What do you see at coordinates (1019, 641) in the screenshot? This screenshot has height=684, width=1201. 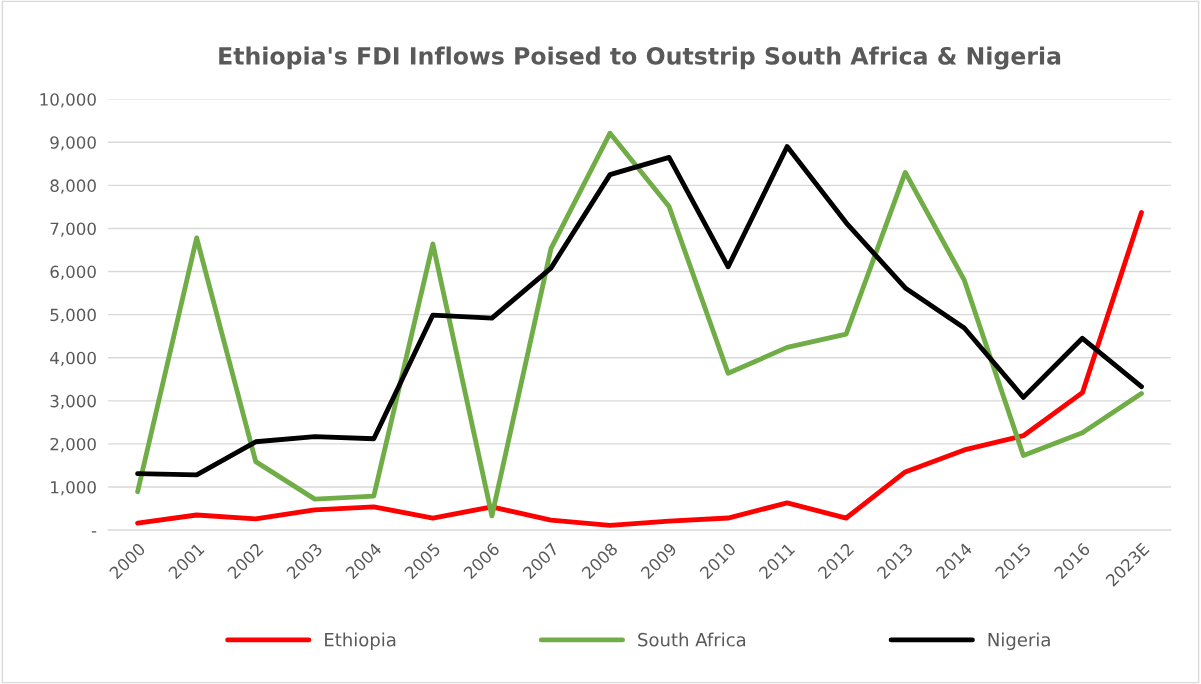 I see `legend-label: Nigeria` at bounding box center [1019, 641].